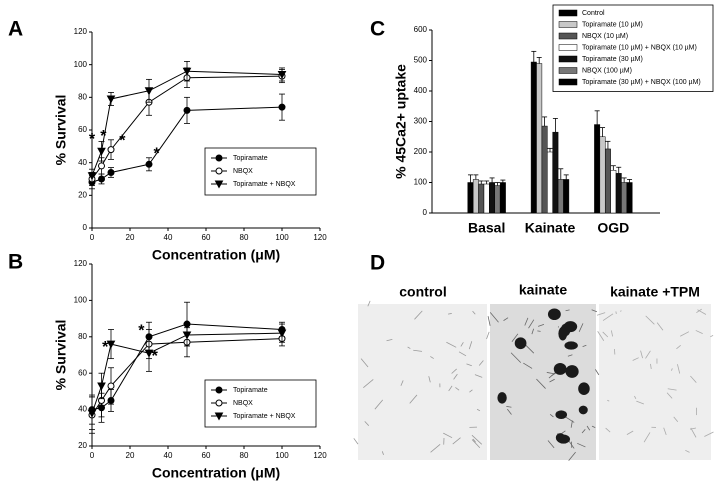 The width and height of the screenshot is (720, 489). I want to click on x-tick-label: 20, so click(130, 455).